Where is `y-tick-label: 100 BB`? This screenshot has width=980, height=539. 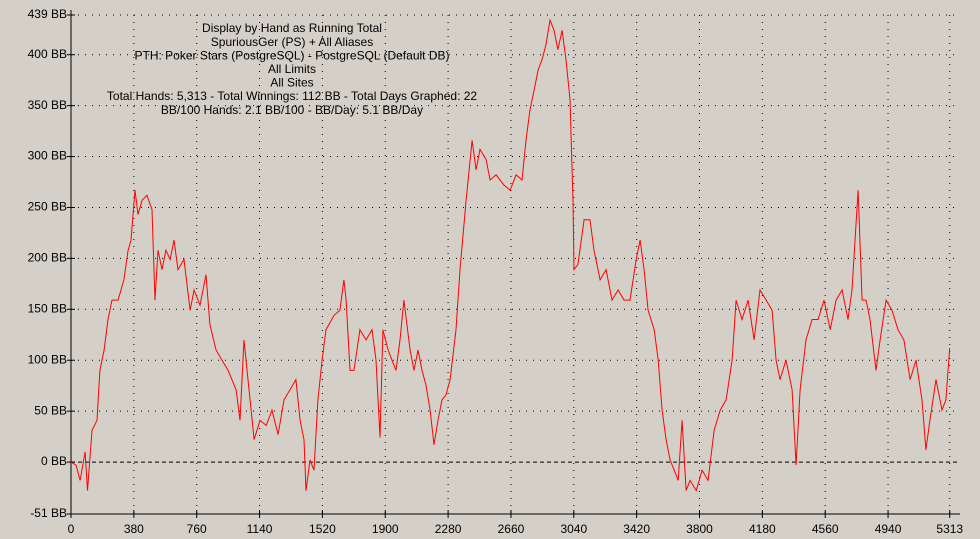
y-tick-label: 100 BB is located at coordinates (47, 359).